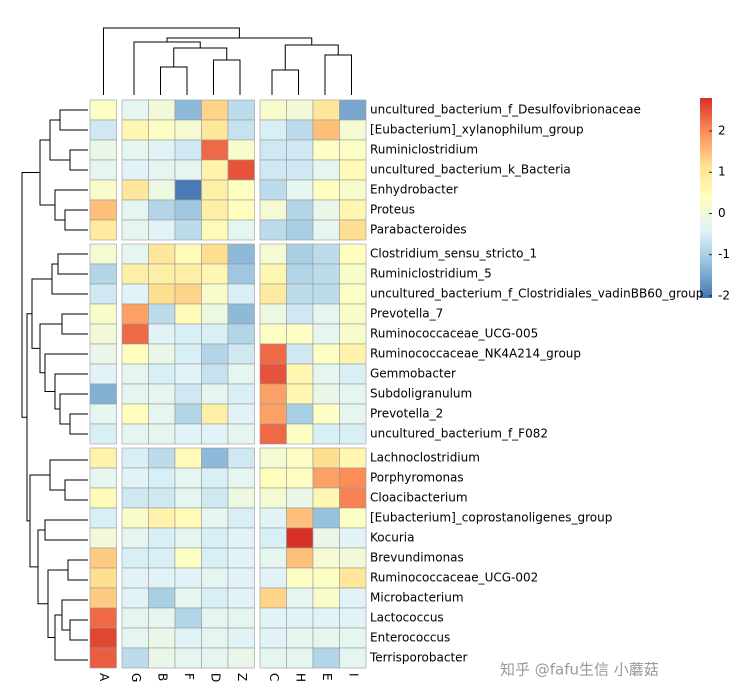 The image size is (742, 699). What do you see at coordinates (475, 354) in the screenshot?
I see `row-label: Ruminococcaceae_NK4A214_group` at bounding box center [475, 354].